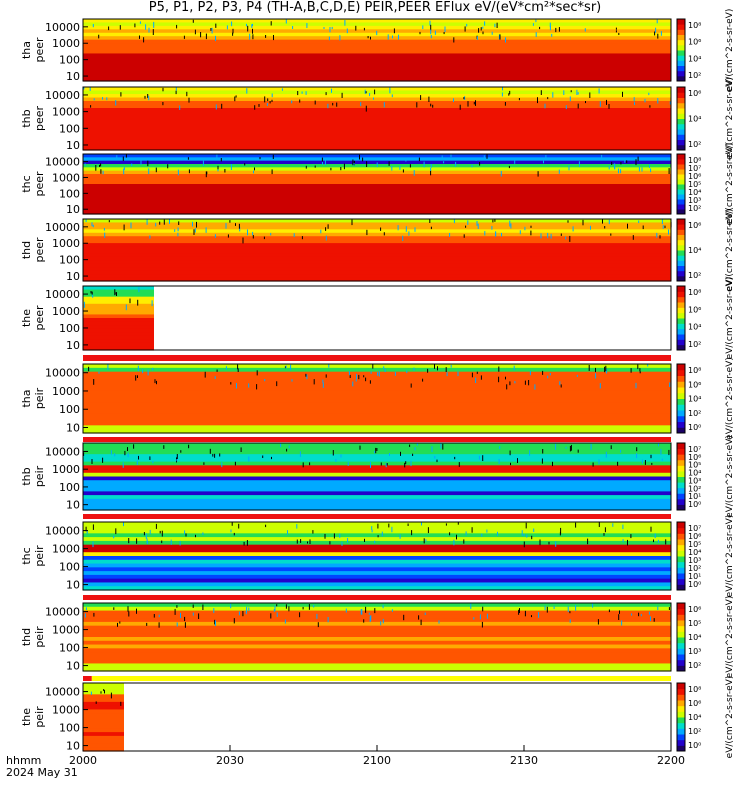 The width and height of the screenshot is (750, 800). What do you see at coordinates (377, 504) in the screenshot?
I see `panel-thb-peir-band` at bounding box center [377, 504].